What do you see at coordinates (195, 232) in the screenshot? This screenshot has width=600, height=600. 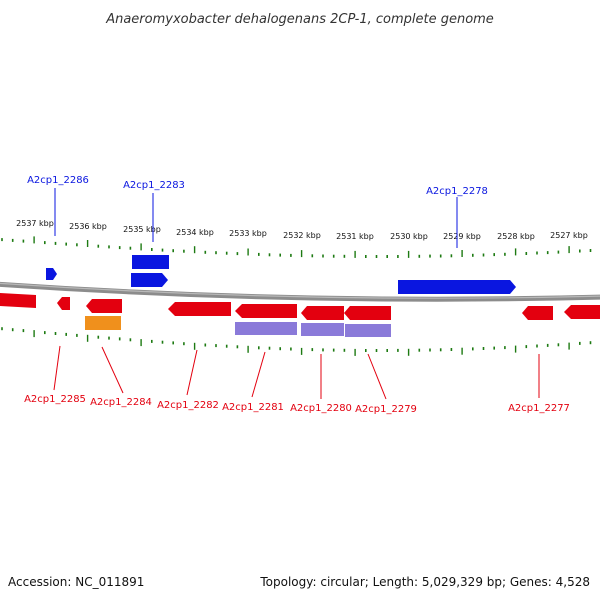 I see `scale-label-2534: 2534 kbp` at bounding box center [195, 232].